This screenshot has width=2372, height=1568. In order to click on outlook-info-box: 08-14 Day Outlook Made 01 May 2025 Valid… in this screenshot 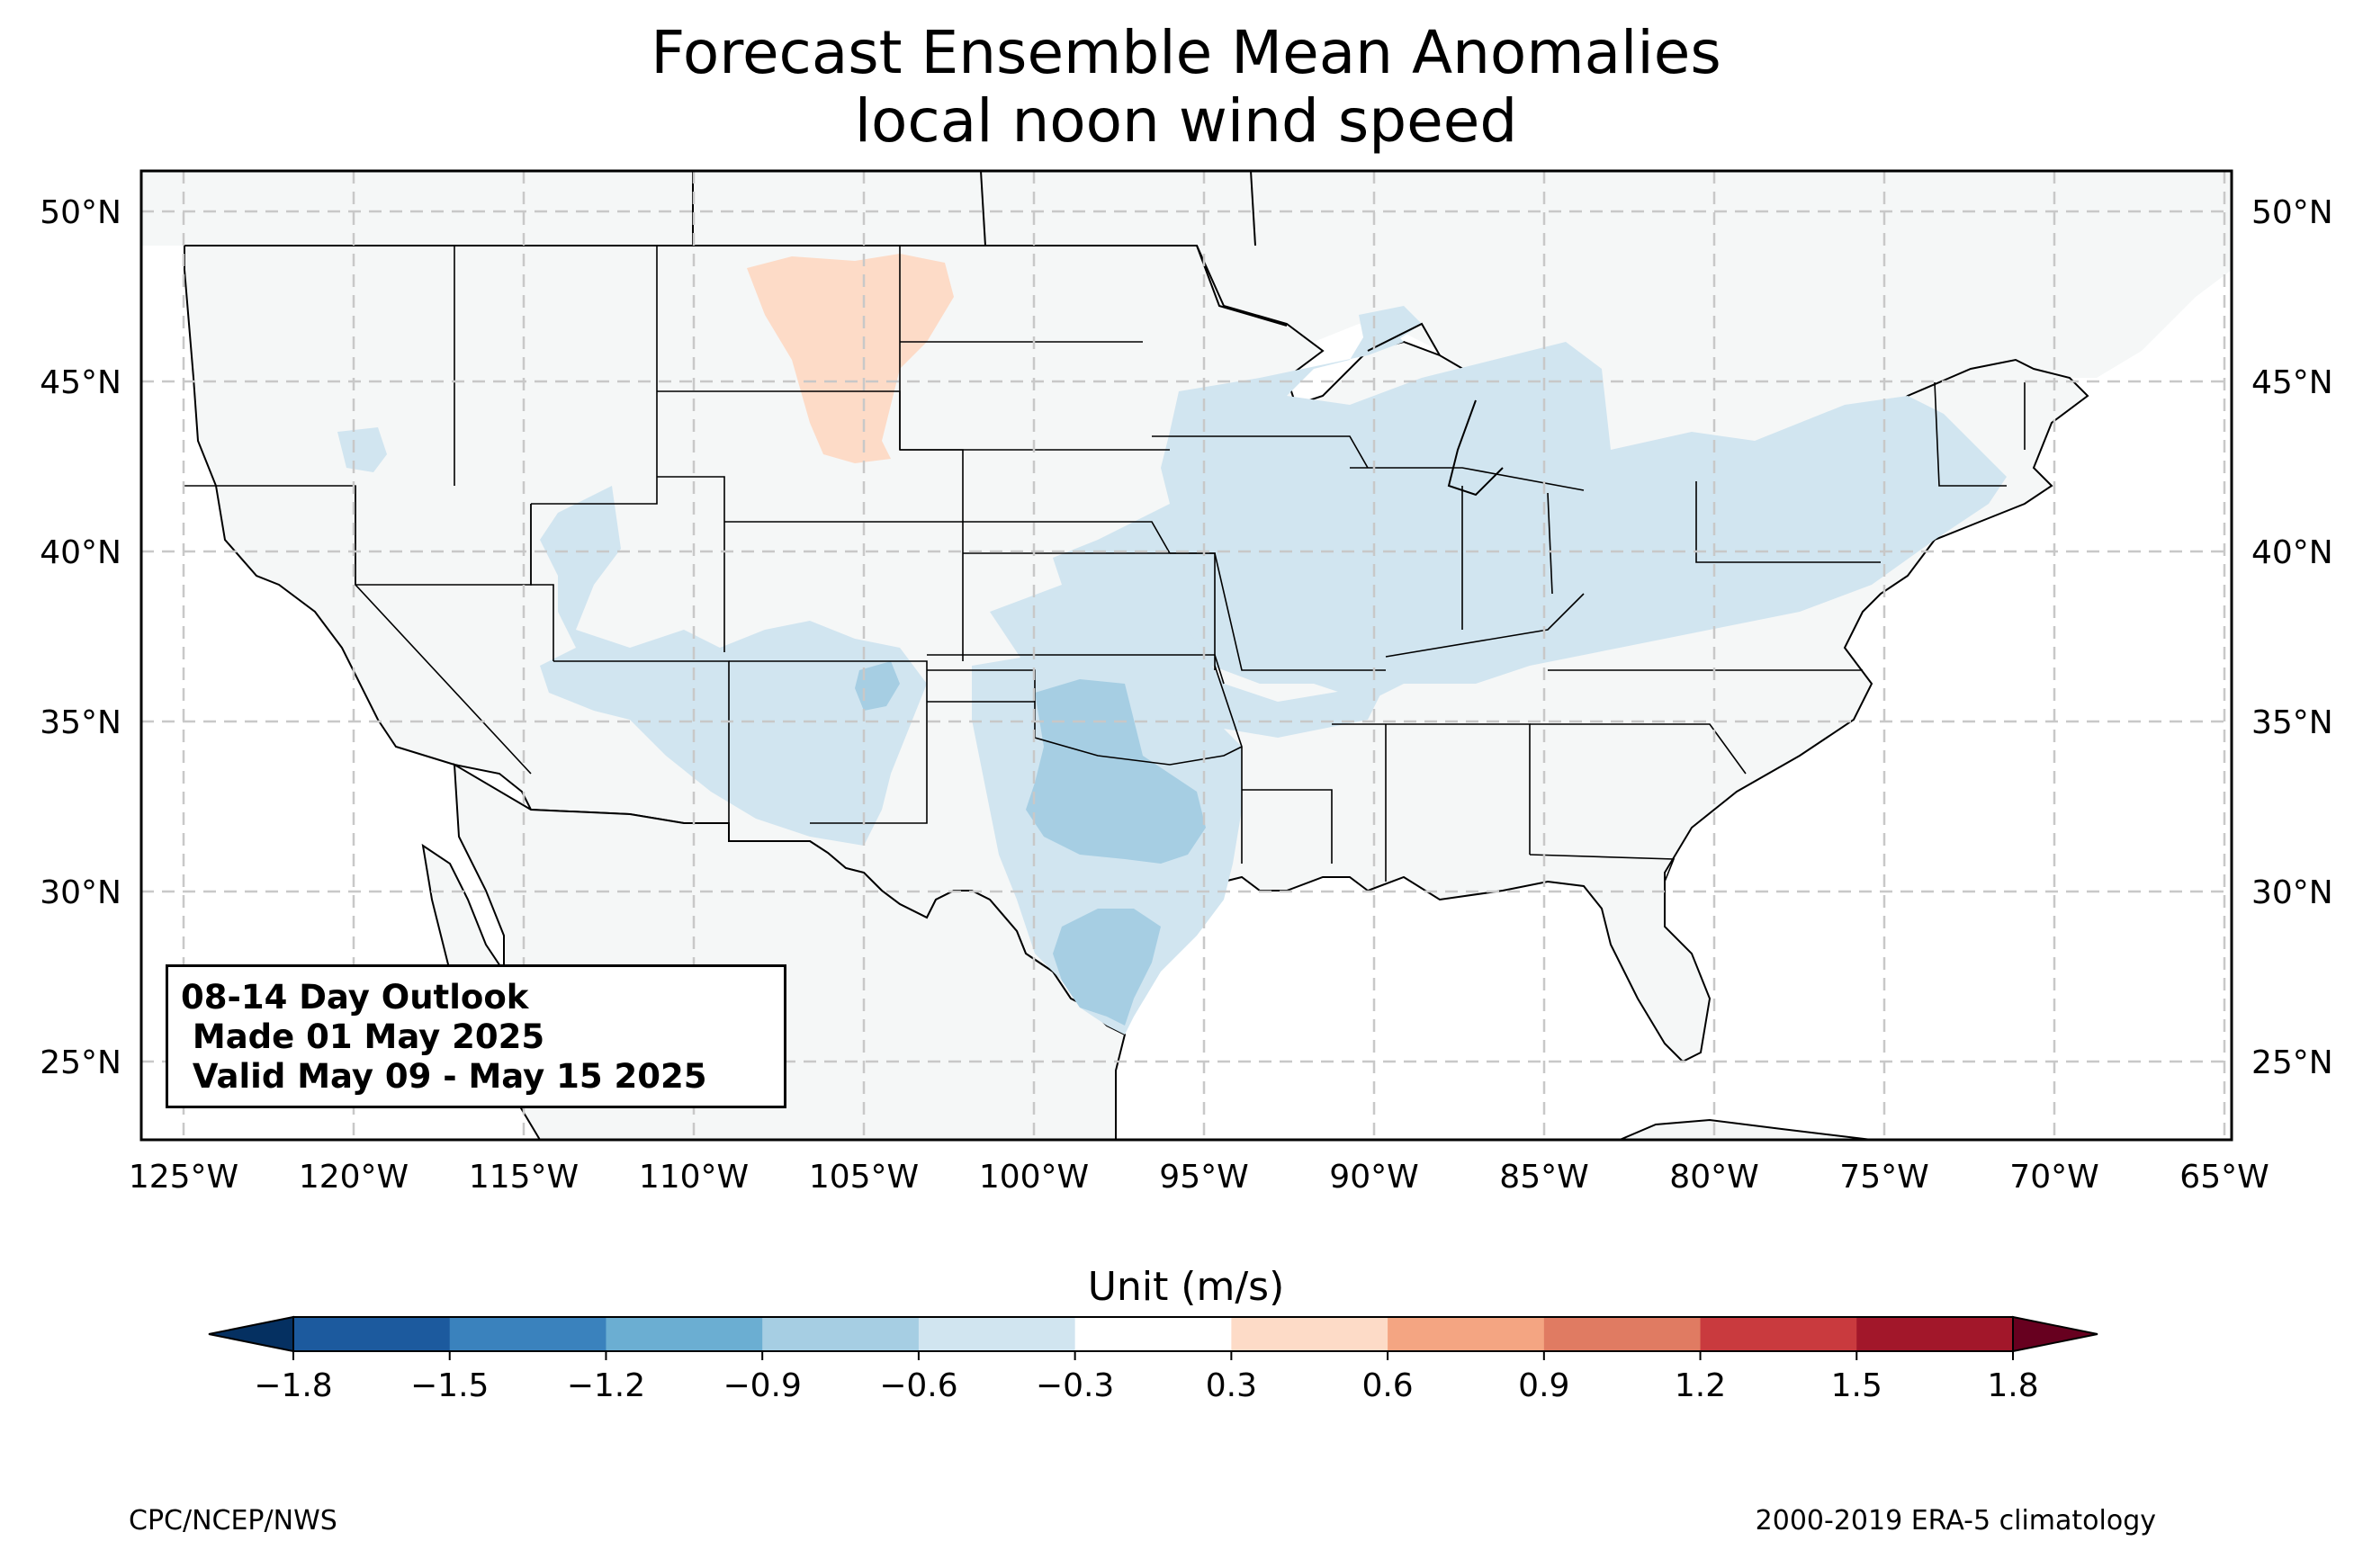, I will do `click(476, 1036)`.